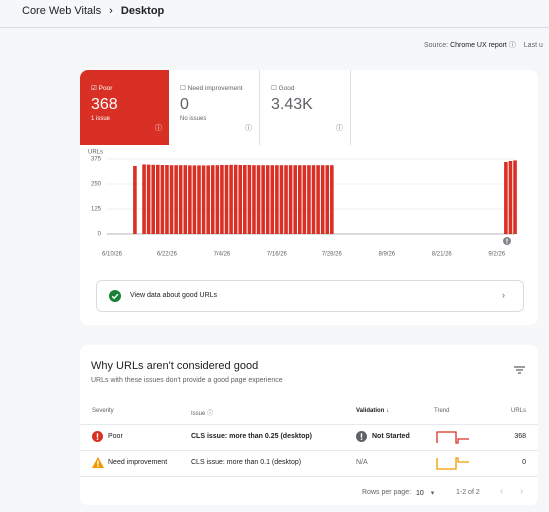 This screenshot has height=512, width=549. Describe the element at coordinates (478, 45) in the screenshot. I see `source-link: Chrome UX report` at that location.